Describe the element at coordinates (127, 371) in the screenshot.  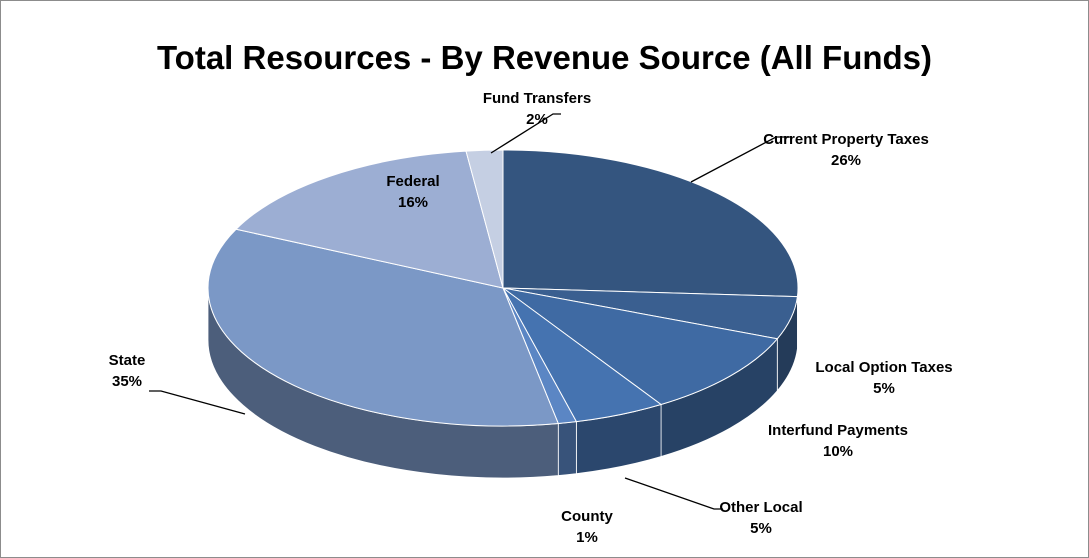
I see `slice-label: State 35%` at that location.